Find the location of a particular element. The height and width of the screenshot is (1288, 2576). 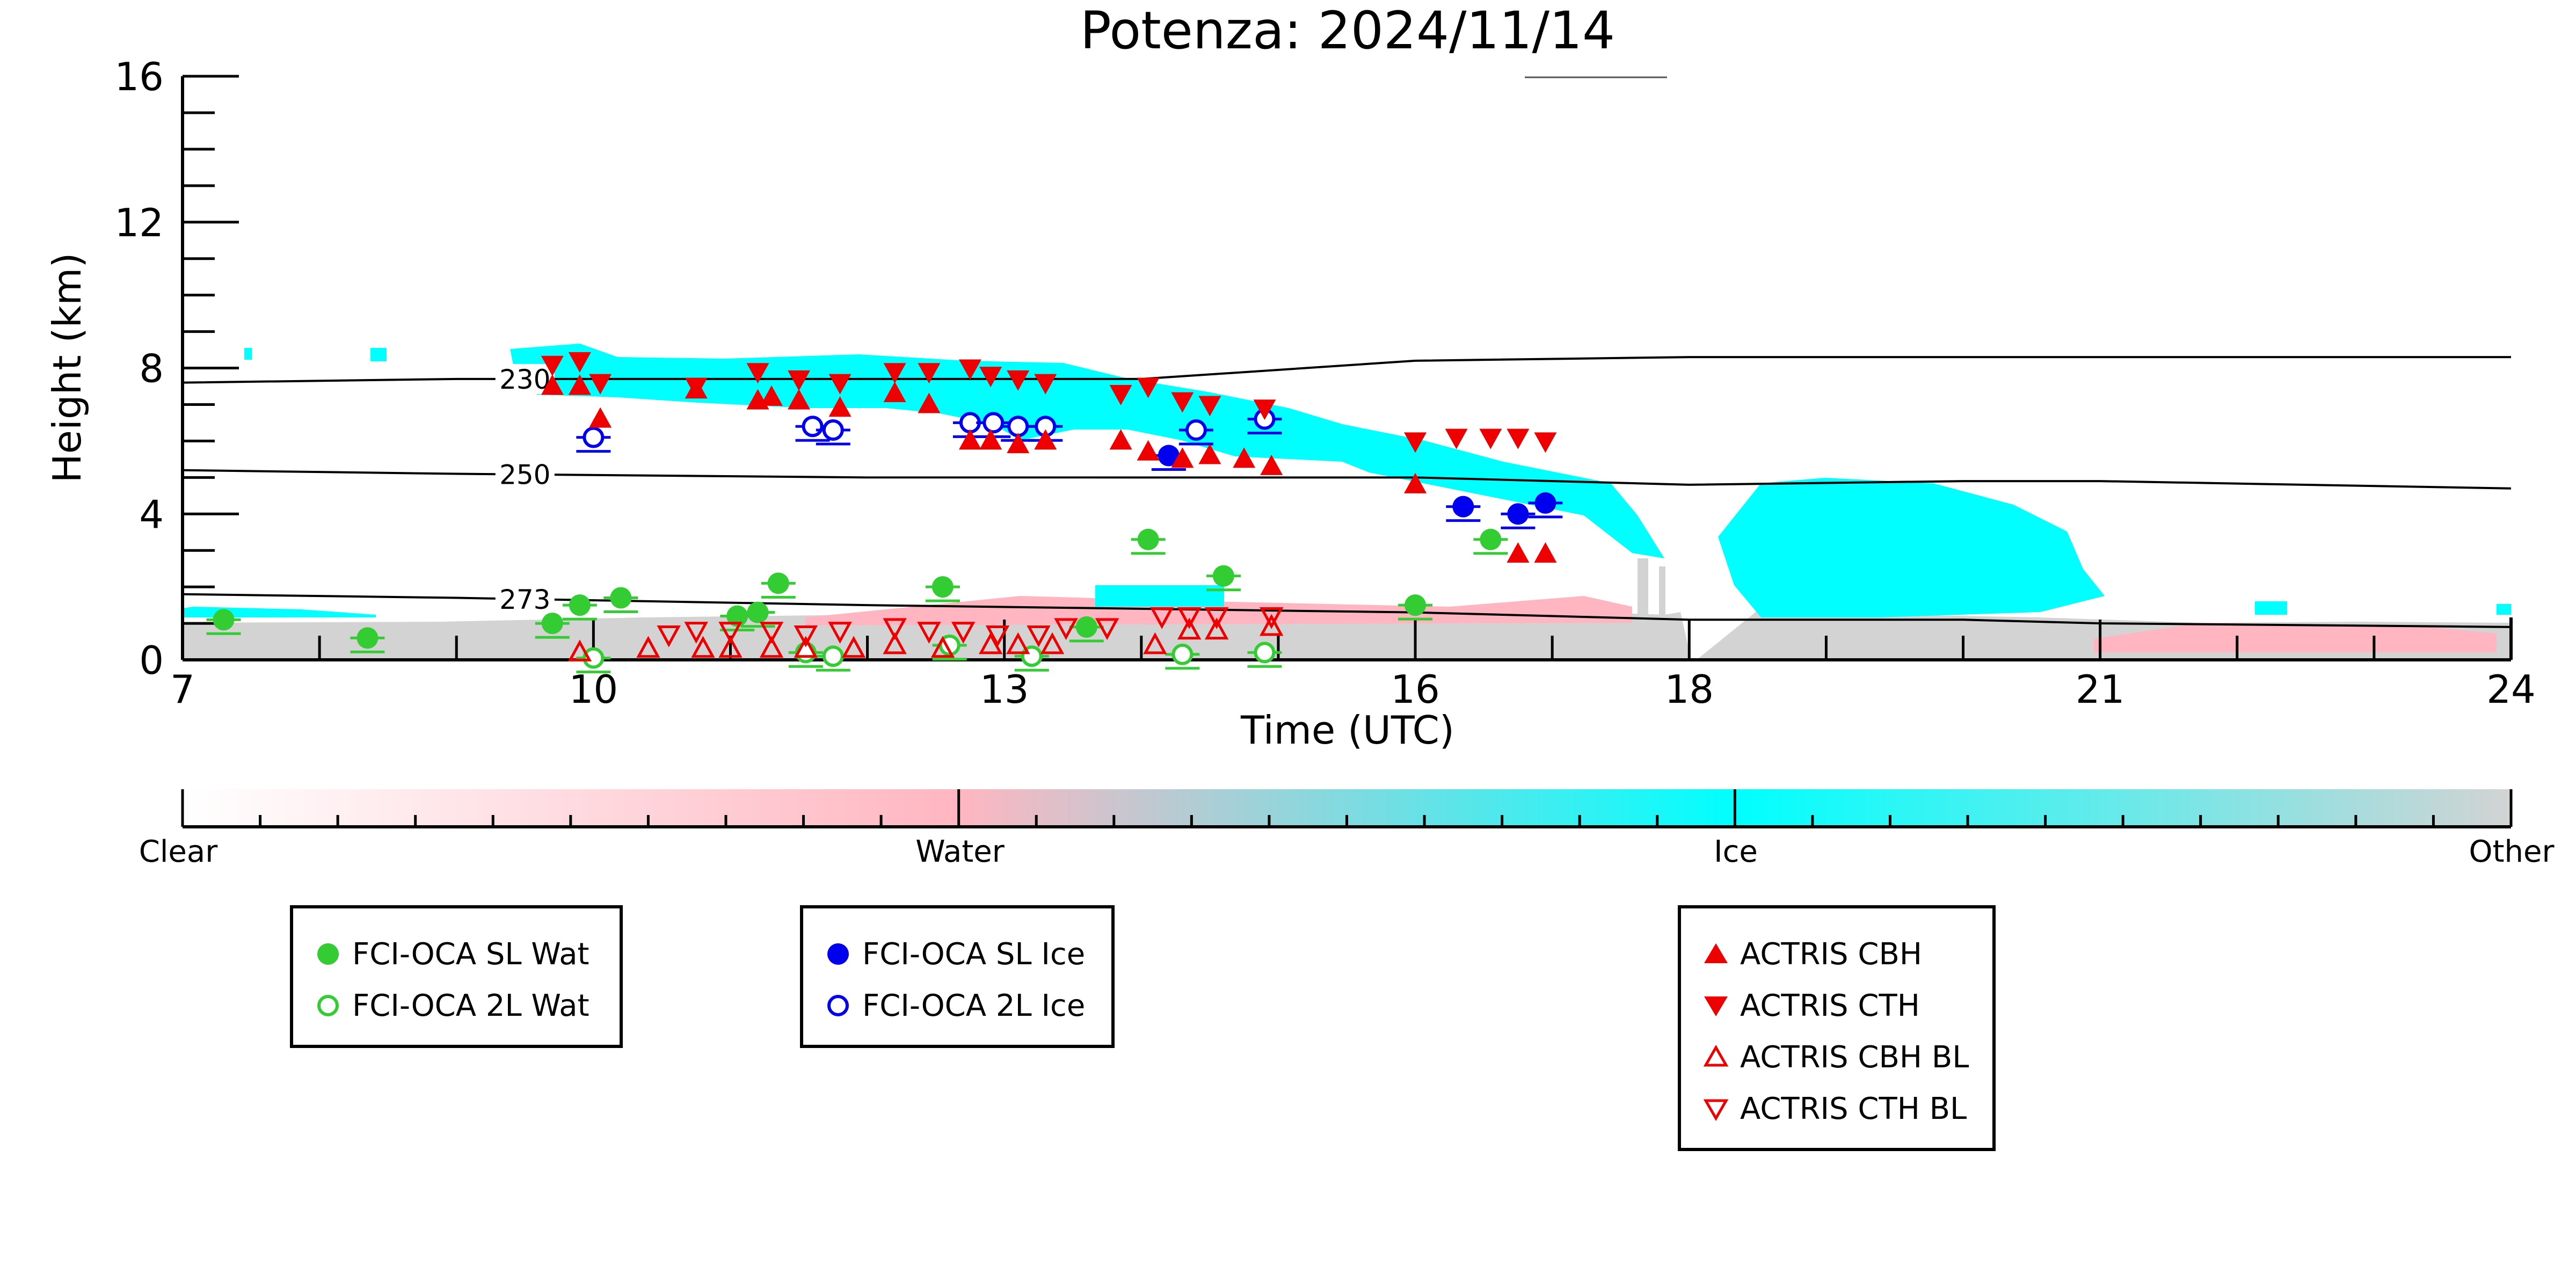

y-axis-label: Height (km) is located at coordinates (67, 368).